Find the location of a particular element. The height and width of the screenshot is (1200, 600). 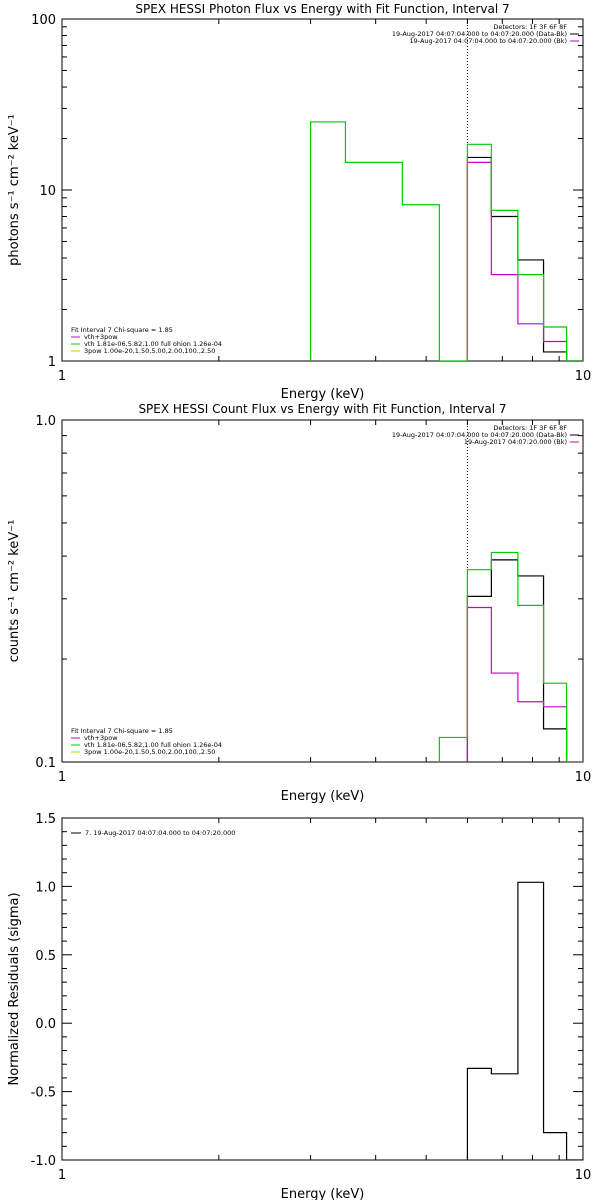

y-axis-label: counts s⁻¹ cm⁻² keV⁻¹ is located at coordinates (14, 591).